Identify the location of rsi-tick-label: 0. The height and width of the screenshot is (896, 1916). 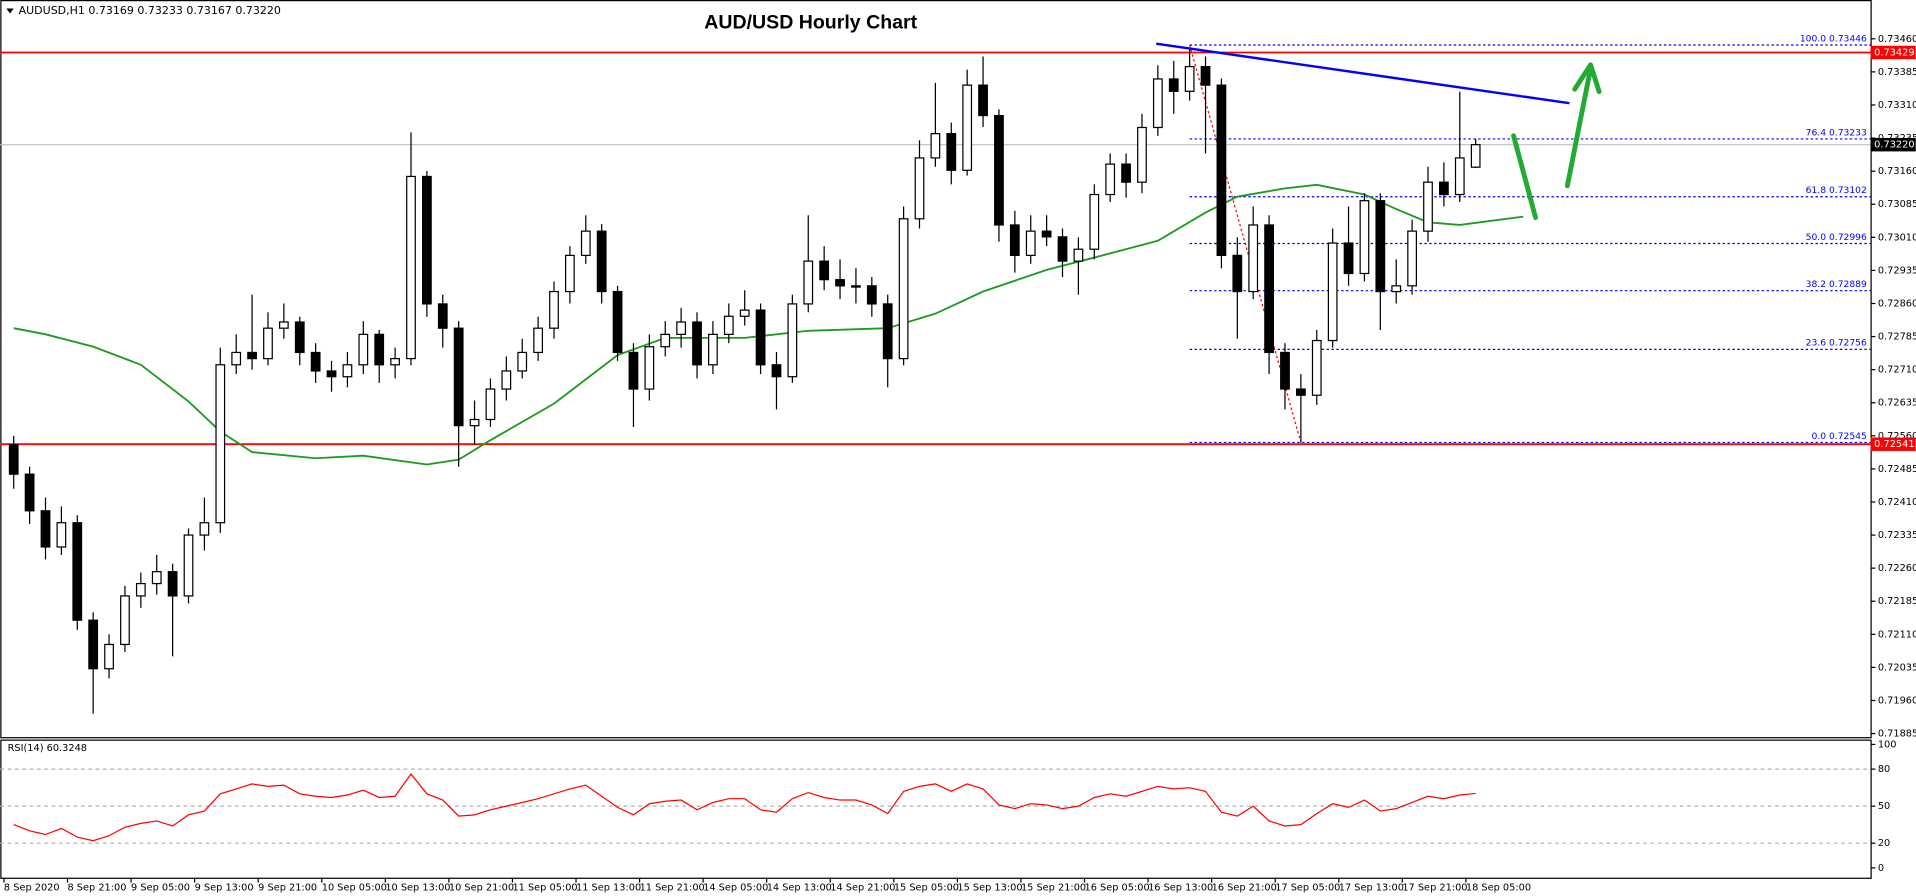
(1881, 868).